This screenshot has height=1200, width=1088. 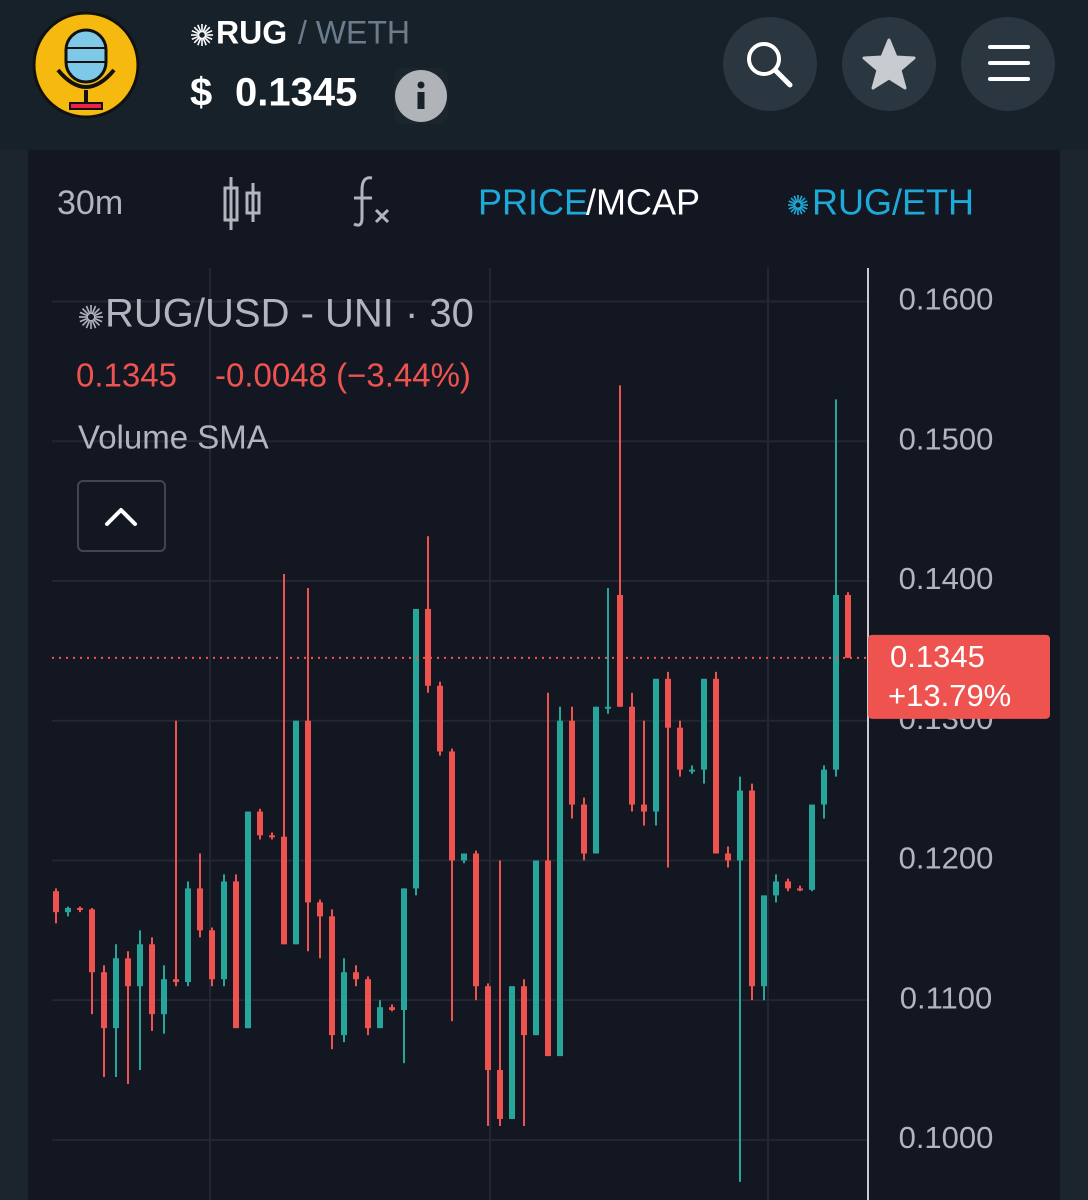 What do you see at coordinates (946, 1137) in the screenshot?
I see `y-tick-label: 0.1000` at bounding box center [946, 1137].